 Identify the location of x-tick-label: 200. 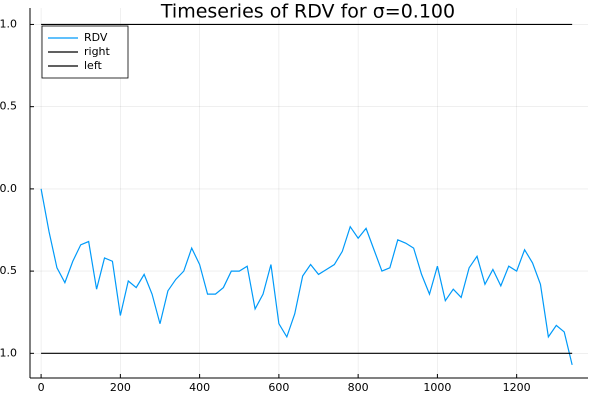
(120, 387).